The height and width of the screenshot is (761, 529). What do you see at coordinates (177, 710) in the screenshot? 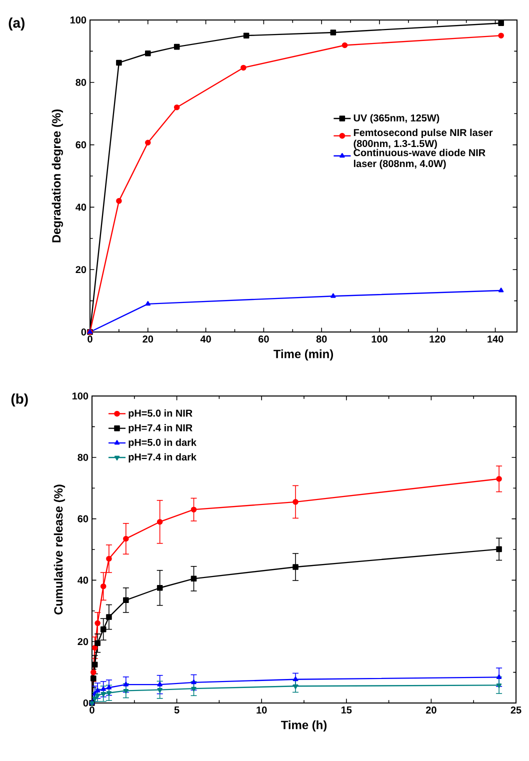
I see `x-tick-label: 5` at bounding box center [177, 710].